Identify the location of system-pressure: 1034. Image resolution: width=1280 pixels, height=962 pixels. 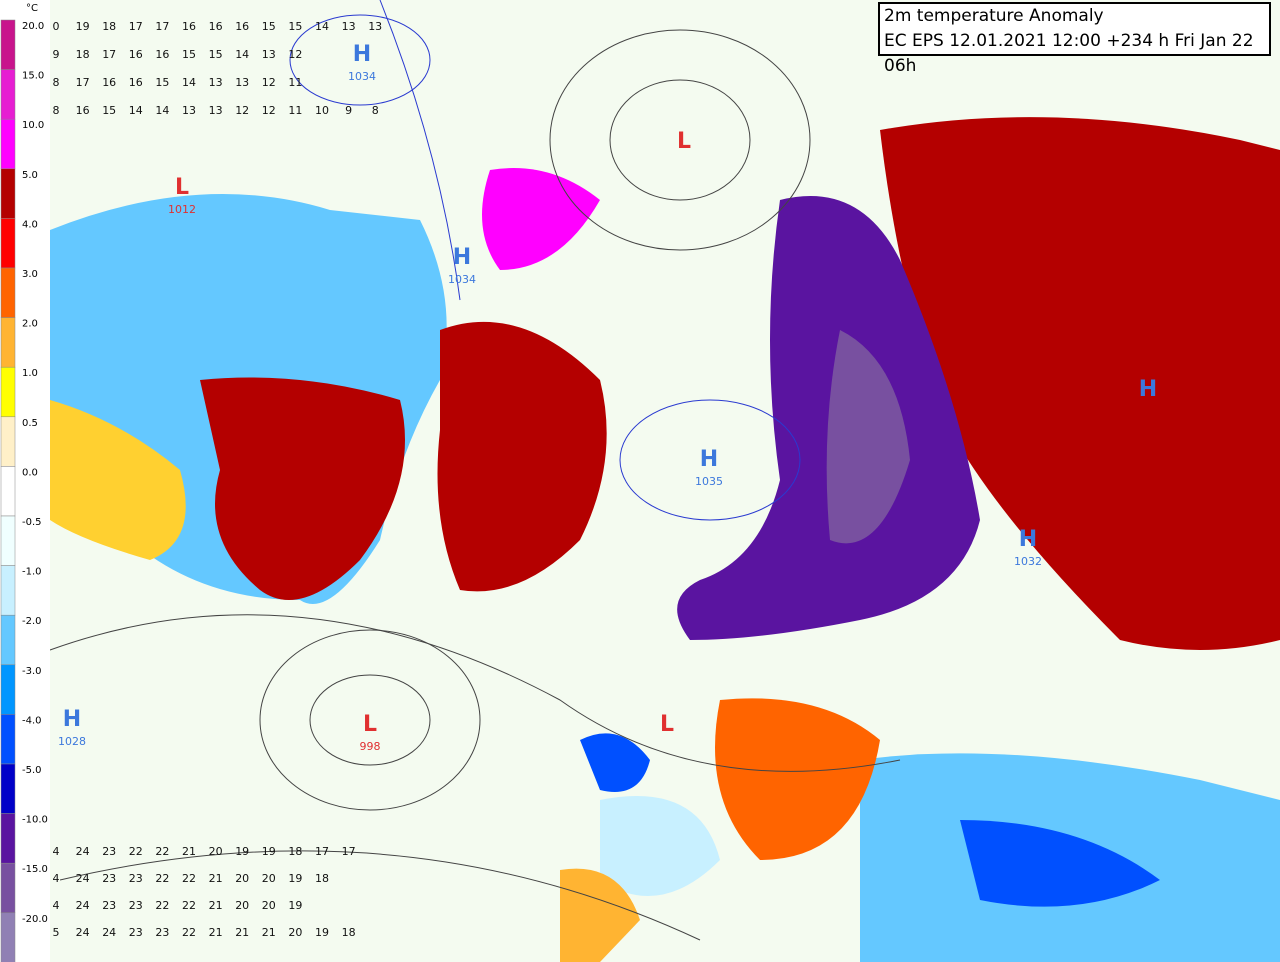
(362, 76).